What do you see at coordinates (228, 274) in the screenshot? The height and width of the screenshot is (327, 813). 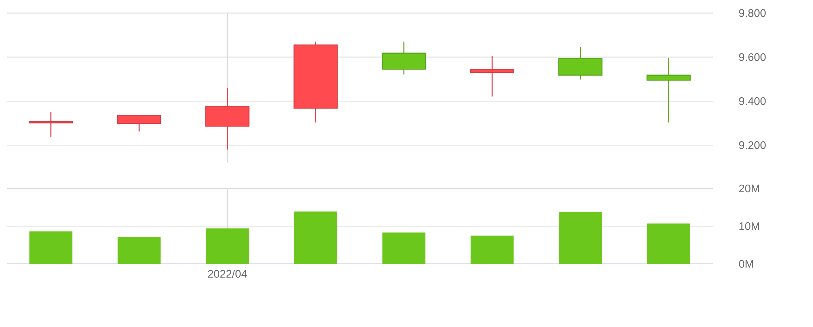 I see `x-tick-label: 2022/04` at bounding box center [228, 274].